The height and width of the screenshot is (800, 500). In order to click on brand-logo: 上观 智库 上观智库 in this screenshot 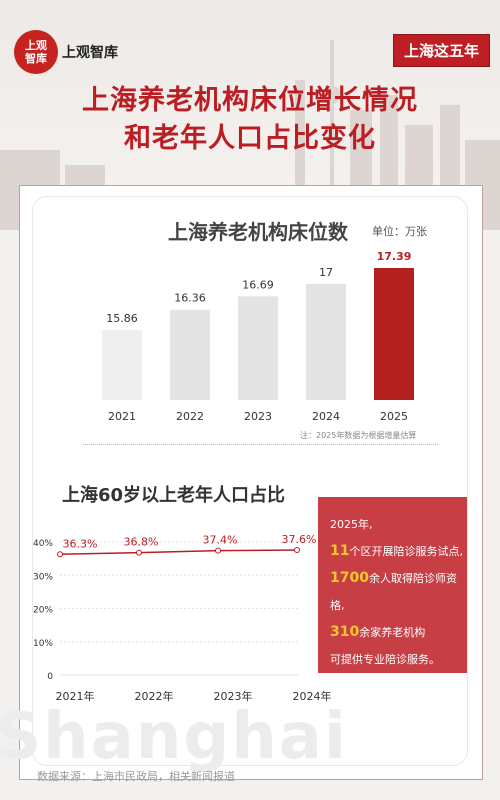, I will do `click(66, 52)`.